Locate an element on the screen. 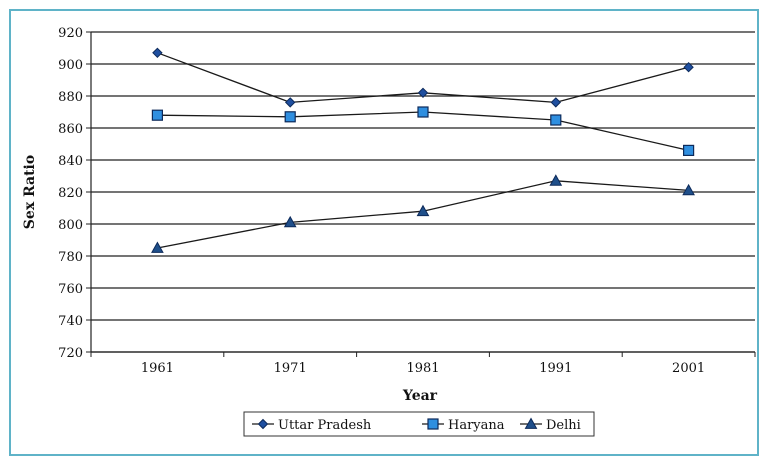 The image size is (768, 464). y-tick-label: 720 is located at coordinates (70, 353).